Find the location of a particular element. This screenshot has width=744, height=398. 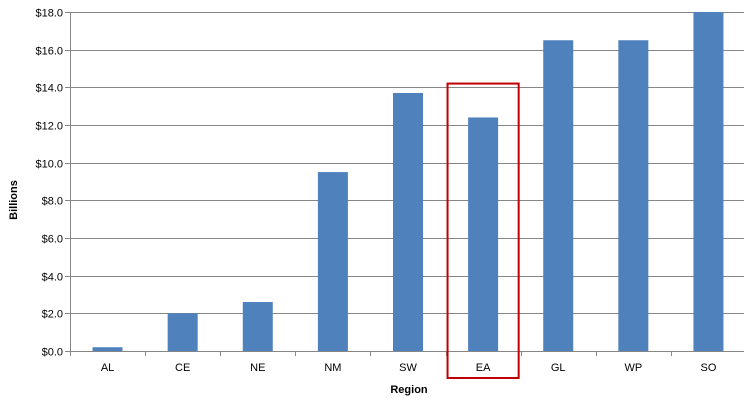

y-tick-label: $4.0 is located at coordinates (52, 278).